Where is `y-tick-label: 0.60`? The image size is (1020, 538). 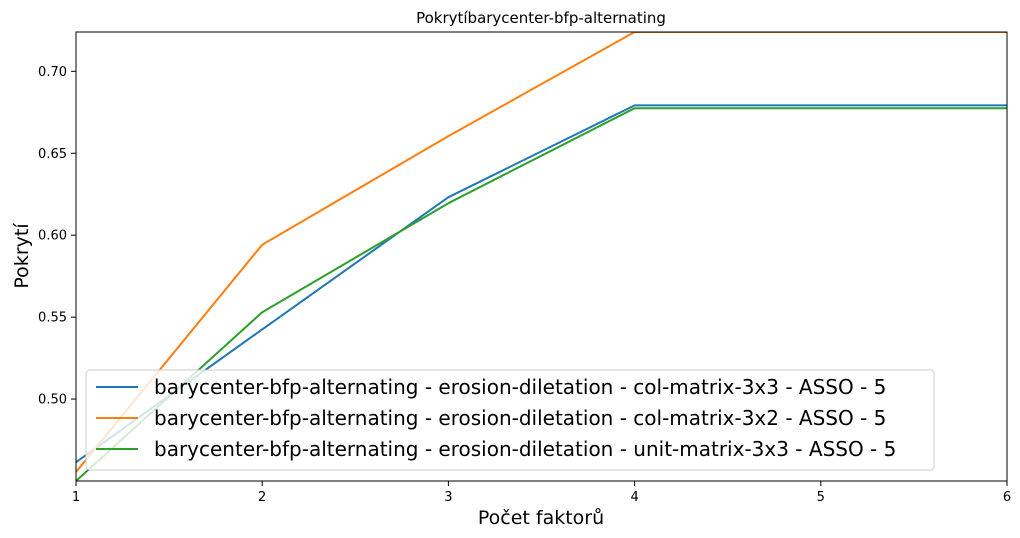
y-tick-label: 0.60 is located at coordinates (52, 236).